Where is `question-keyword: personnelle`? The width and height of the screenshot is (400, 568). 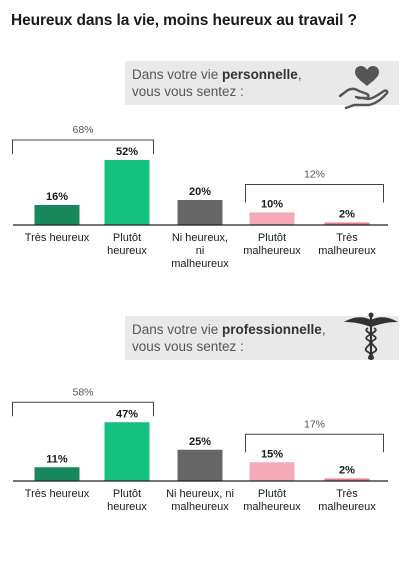
question-keyword: personnelle is located at coordinates (260, 74).